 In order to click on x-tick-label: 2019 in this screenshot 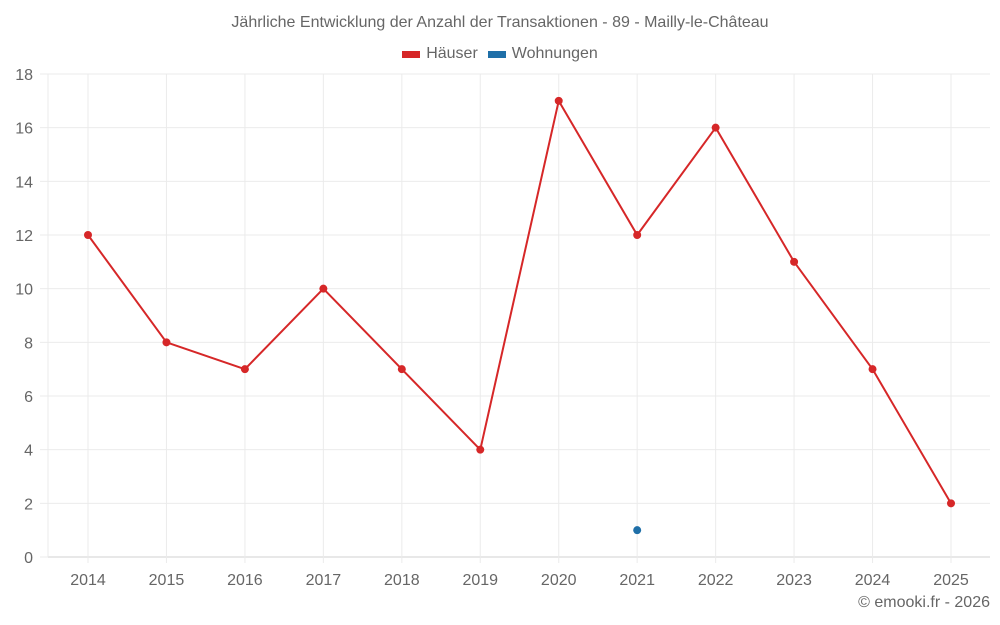, I will do `click(480, 580)`.